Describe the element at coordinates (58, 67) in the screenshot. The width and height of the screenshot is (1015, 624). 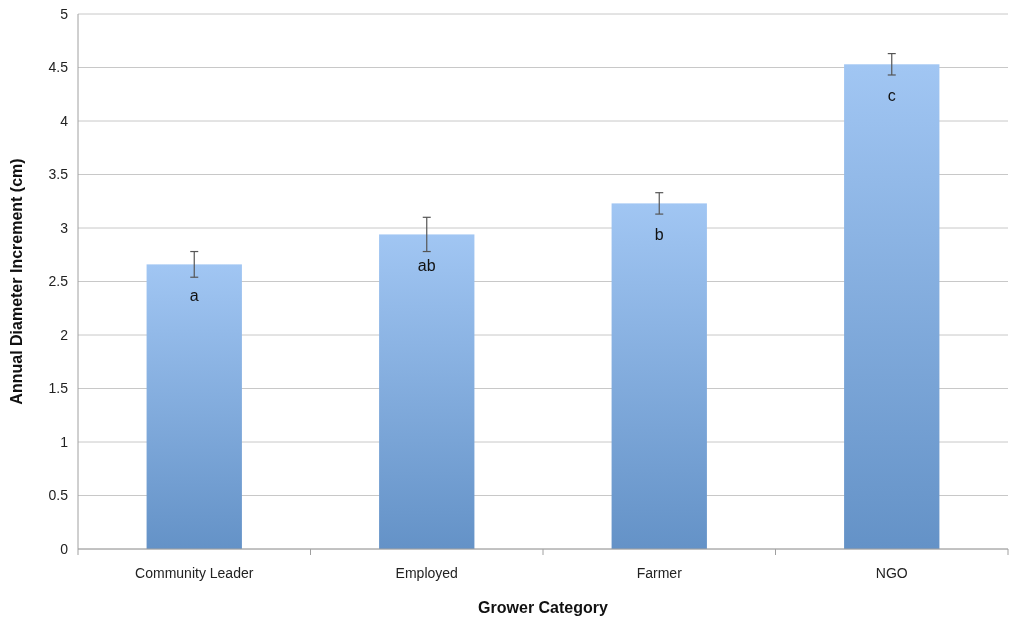
I see `y-tick-label: 4.5` at that location.